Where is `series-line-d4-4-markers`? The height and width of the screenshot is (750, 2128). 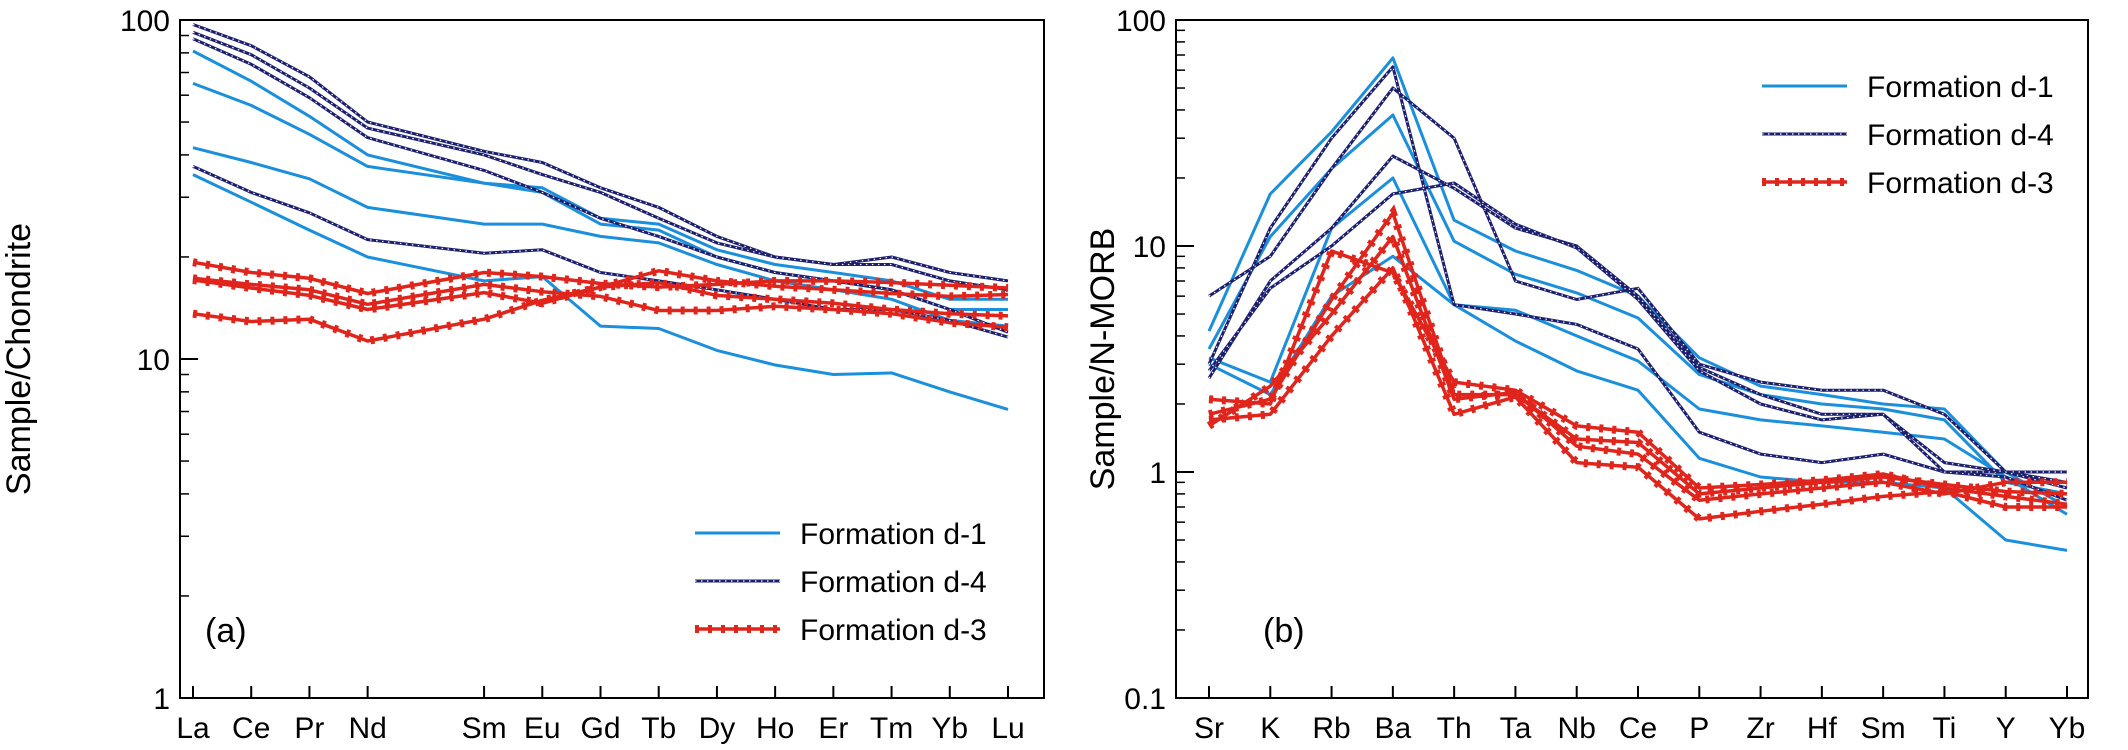
series-line-d4-4-markers is located at coordinates (600, 152).